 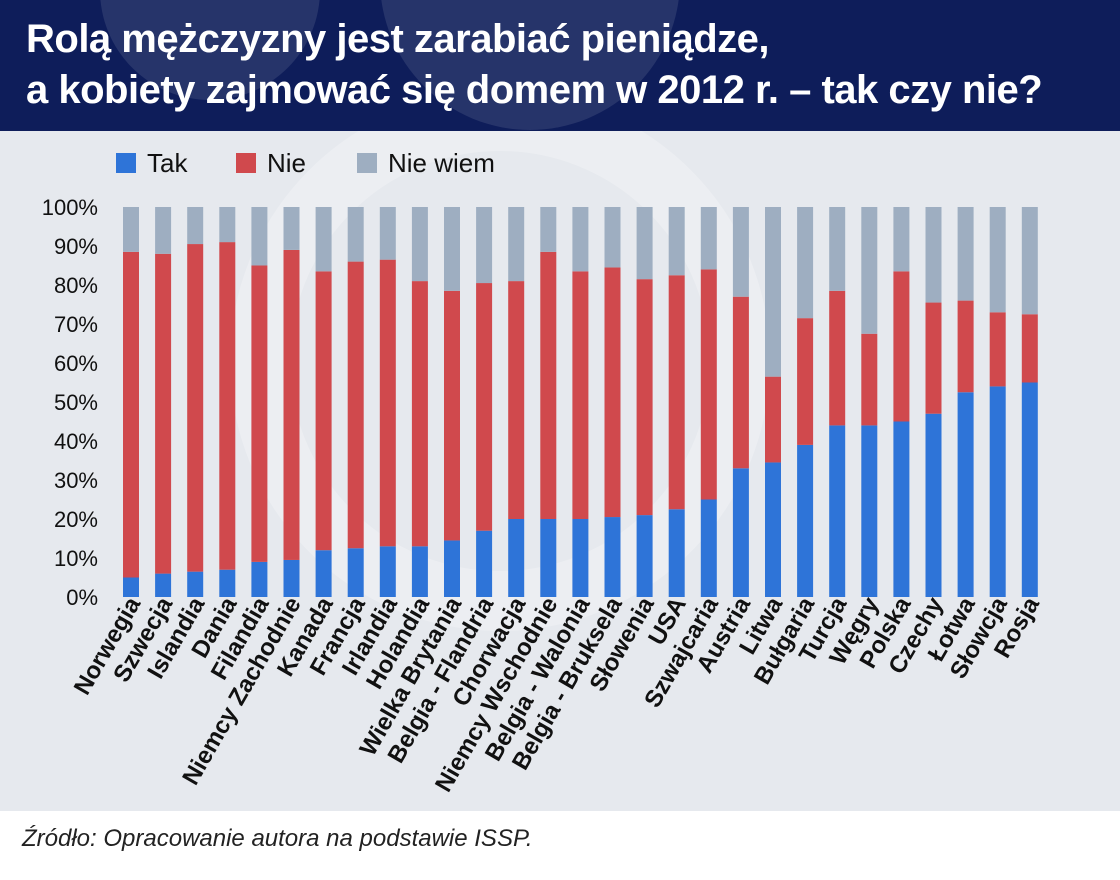 I want to click on legend-label: Nie, so click(x=286, y=163).